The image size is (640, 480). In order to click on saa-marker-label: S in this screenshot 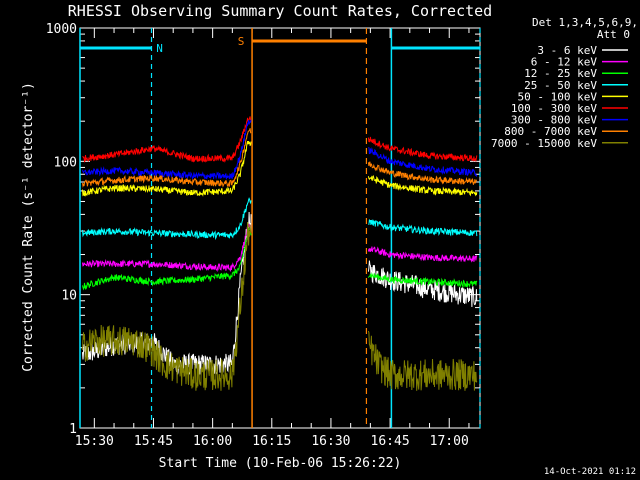, I will do `click(241, 41)`.